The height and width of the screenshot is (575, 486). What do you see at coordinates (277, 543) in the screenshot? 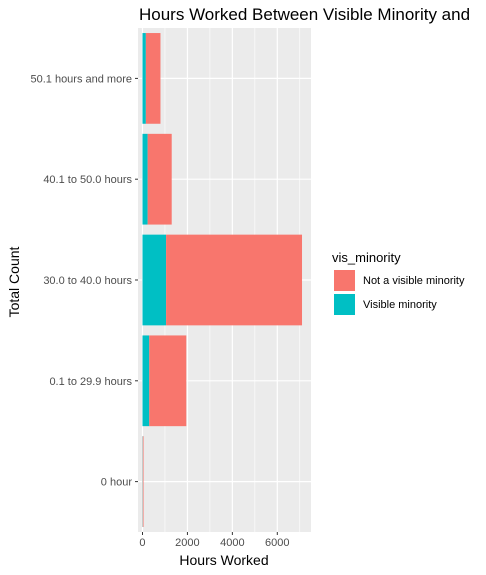
I see `x-tick-label: 6000` at bounding box center [277, 543].